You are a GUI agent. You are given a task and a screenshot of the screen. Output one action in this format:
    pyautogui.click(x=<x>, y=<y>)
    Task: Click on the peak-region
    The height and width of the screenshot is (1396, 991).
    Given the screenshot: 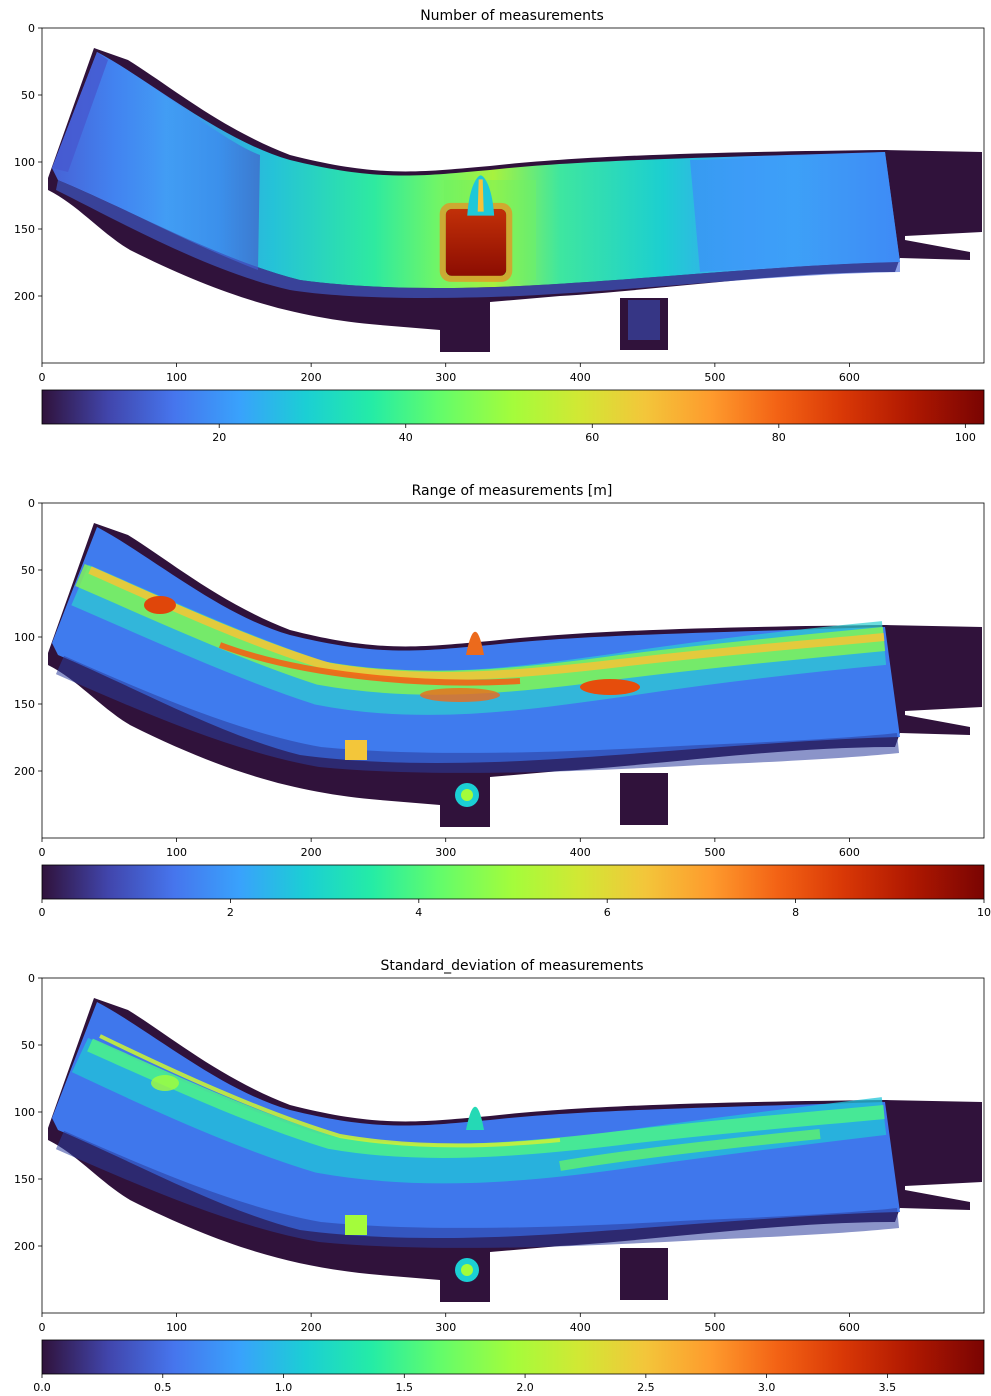 What is the action you would take?
    pyautogui.click(x=476, y=242)
    